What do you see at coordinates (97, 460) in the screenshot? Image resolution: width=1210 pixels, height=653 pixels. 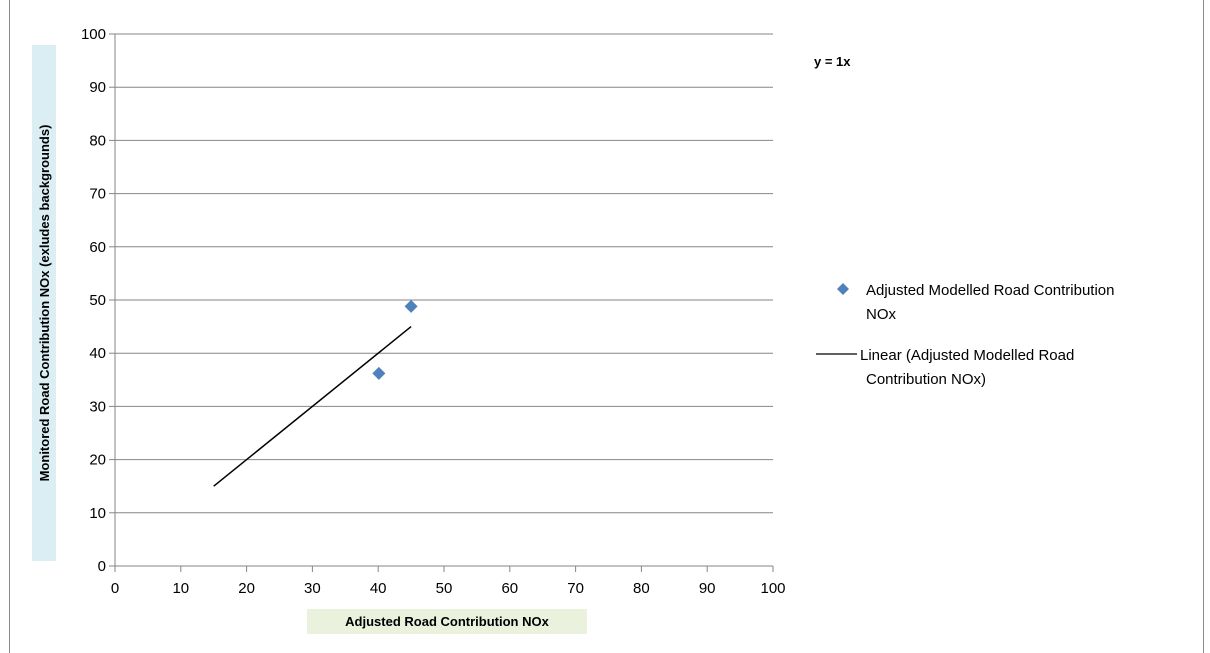 I see `y-tick-label: 20` at bounding box center [97, 460].